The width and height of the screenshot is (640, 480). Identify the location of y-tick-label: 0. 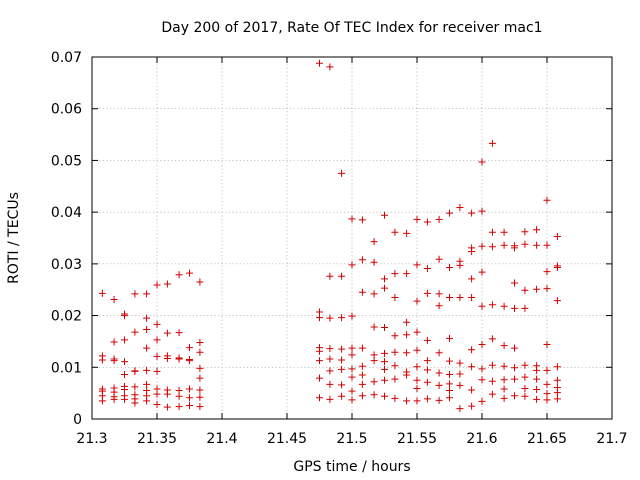
(77, 420).